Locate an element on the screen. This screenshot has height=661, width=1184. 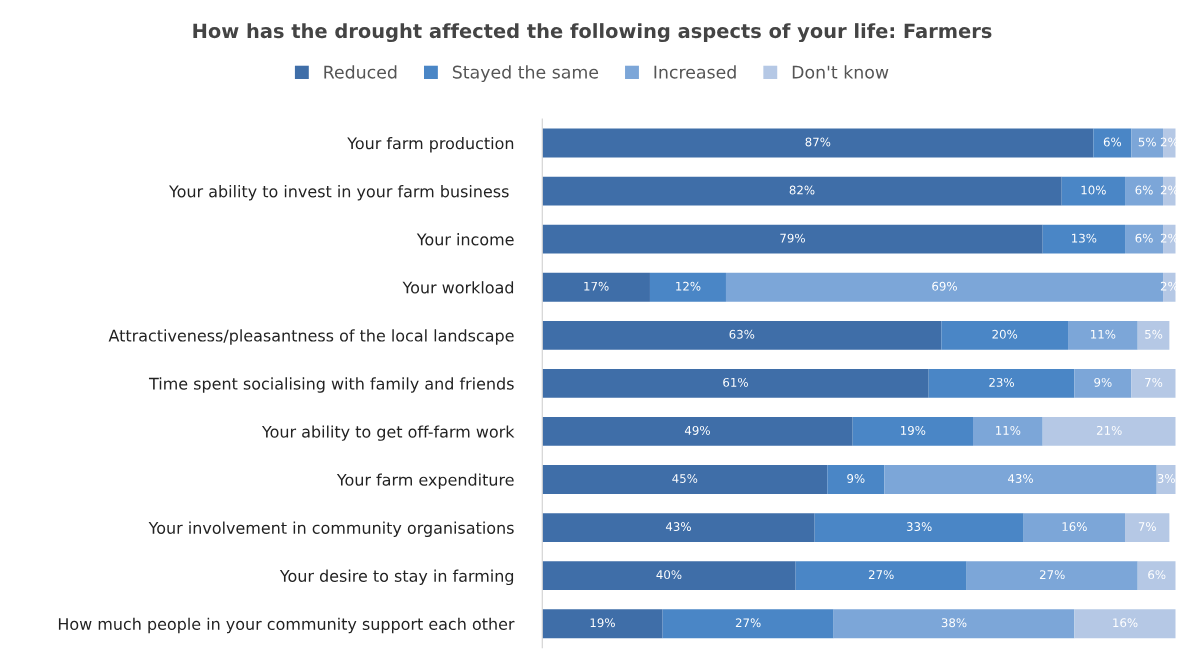
y-tick-label: Your income is located at coordinates (465, 239).